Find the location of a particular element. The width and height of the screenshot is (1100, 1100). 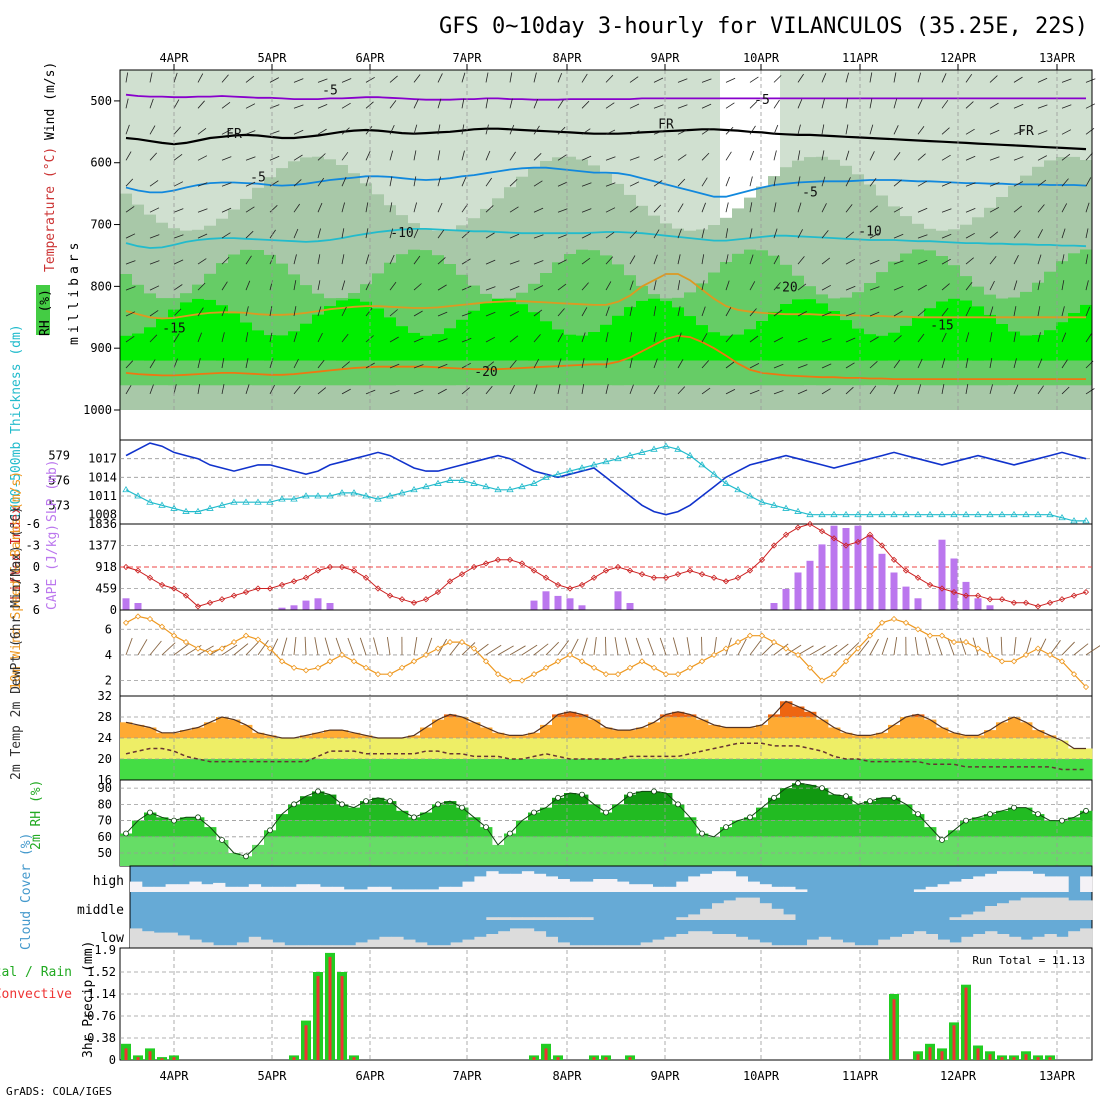

pressure-tick-label: 900 is located at coordinates (101, 348).